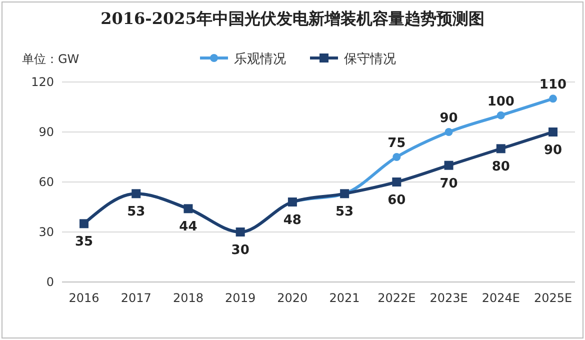 The width and height of the screenshot is (585, 340). What do you see at coordinates (553, 298) in the screenshot?
I see `x-tick-label: 2025E` at bounding box center [553, 298].